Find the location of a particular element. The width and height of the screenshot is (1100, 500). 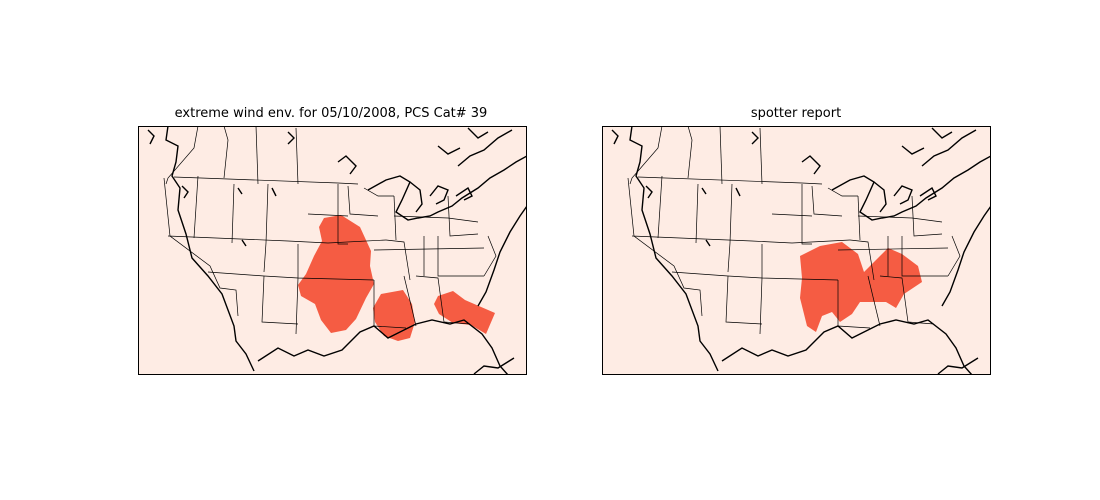

right-panel-title: spotter report is located at coordinates (796, 113).